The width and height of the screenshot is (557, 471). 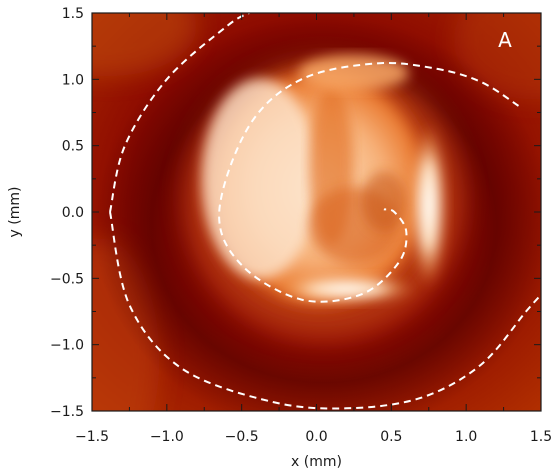 I want to click on y-tick-label: −0.5, so click(x=67, y=279).